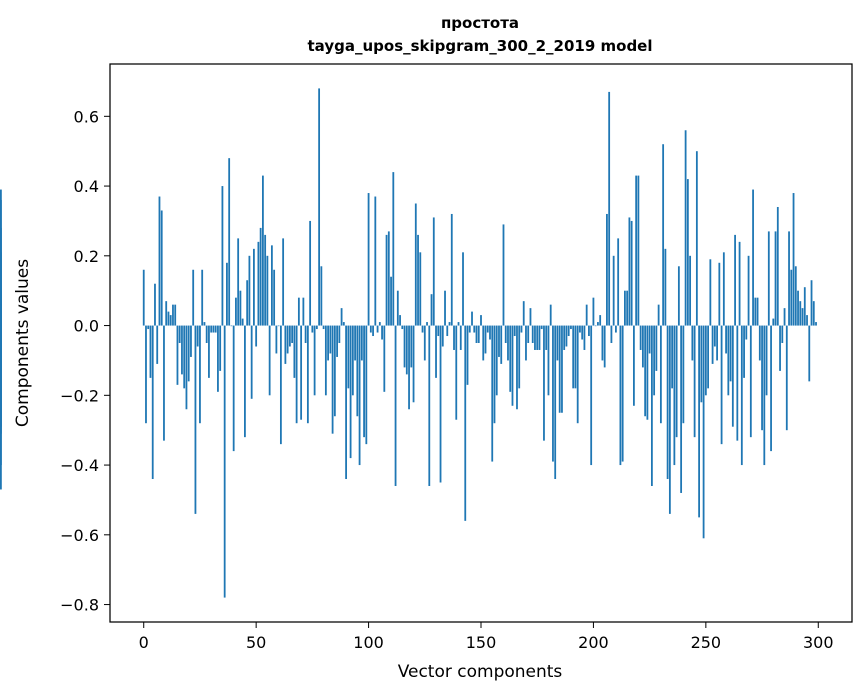  Describe the element at coordinates (256, 642) in the screenshot. I see `x-tick-label: 50` at that location.